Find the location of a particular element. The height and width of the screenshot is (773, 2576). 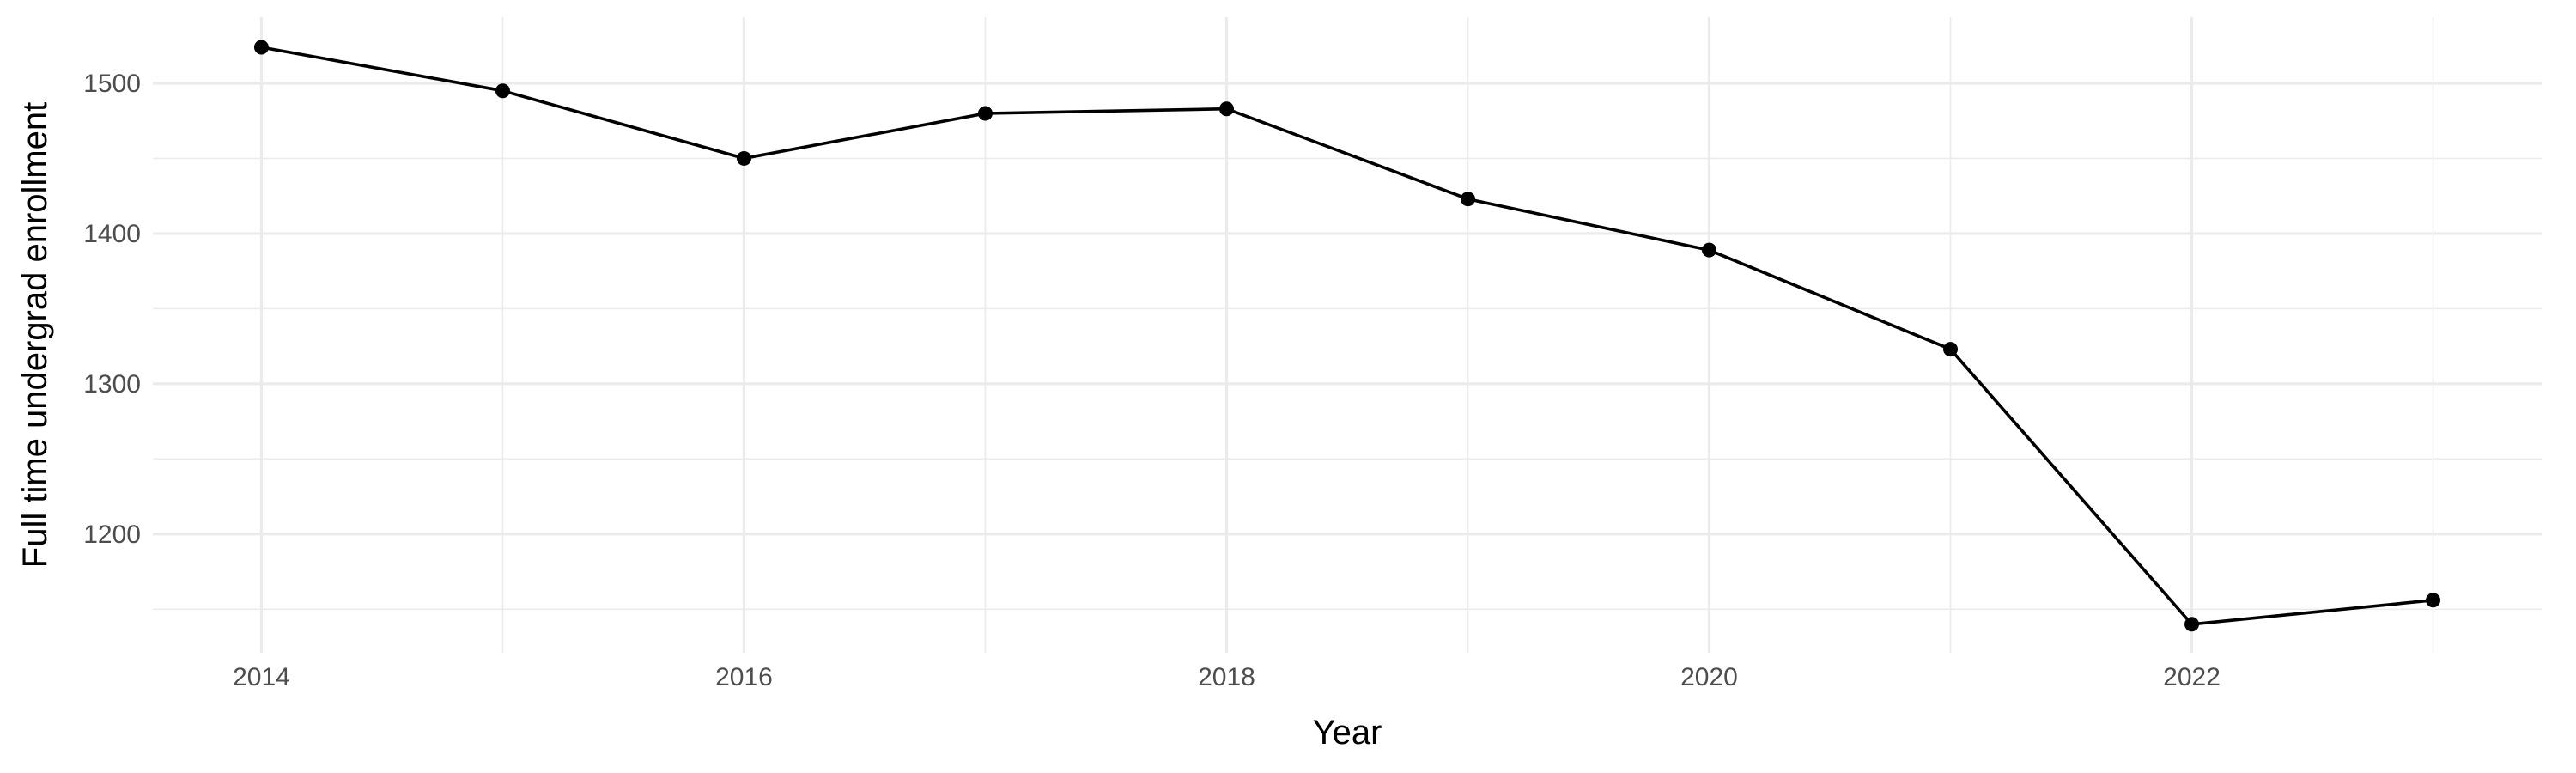

y-tick-label: 1300 is located at coordinates (112, 384).